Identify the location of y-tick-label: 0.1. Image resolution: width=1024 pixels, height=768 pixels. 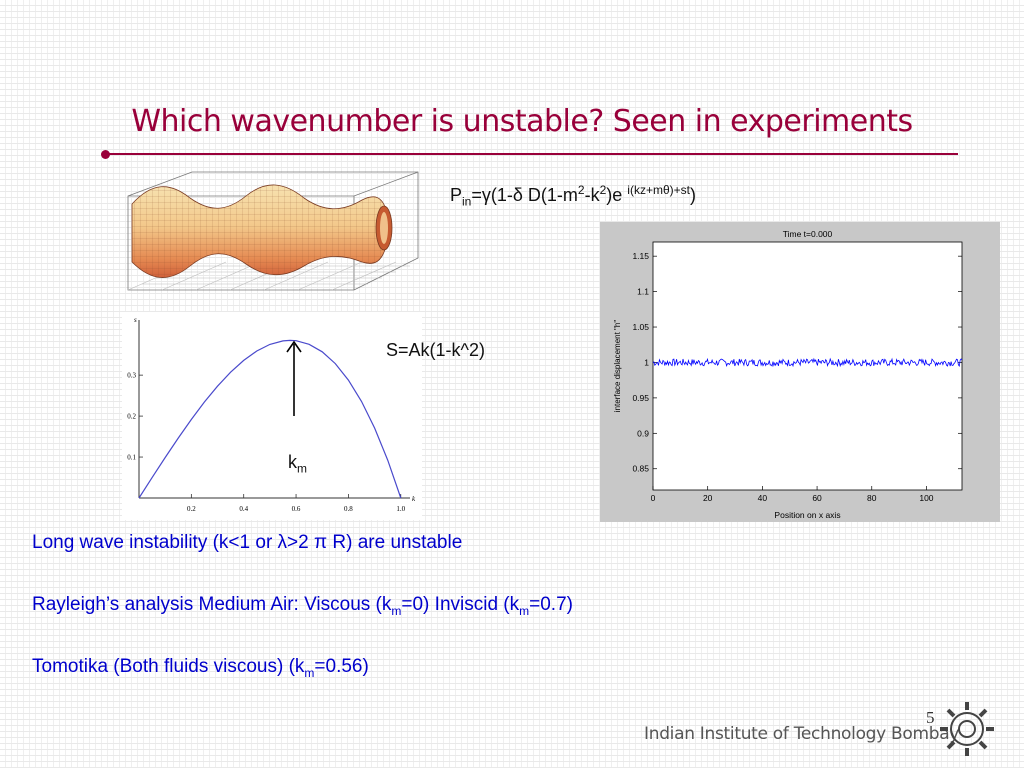
(131, 458).